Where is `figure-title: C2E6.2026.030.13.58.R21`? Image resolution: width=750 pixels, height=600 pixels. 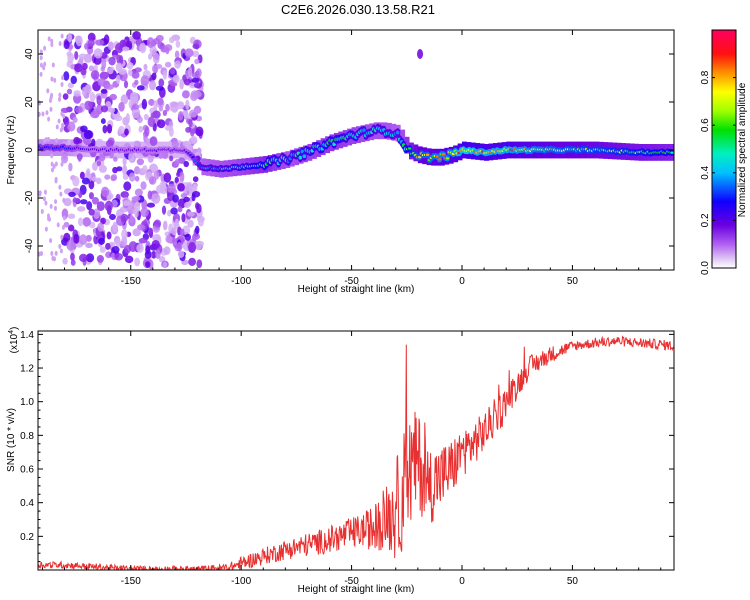 figure-title: C2E6.2026.030.13.58.R21 is located at coordinates (358, 9).